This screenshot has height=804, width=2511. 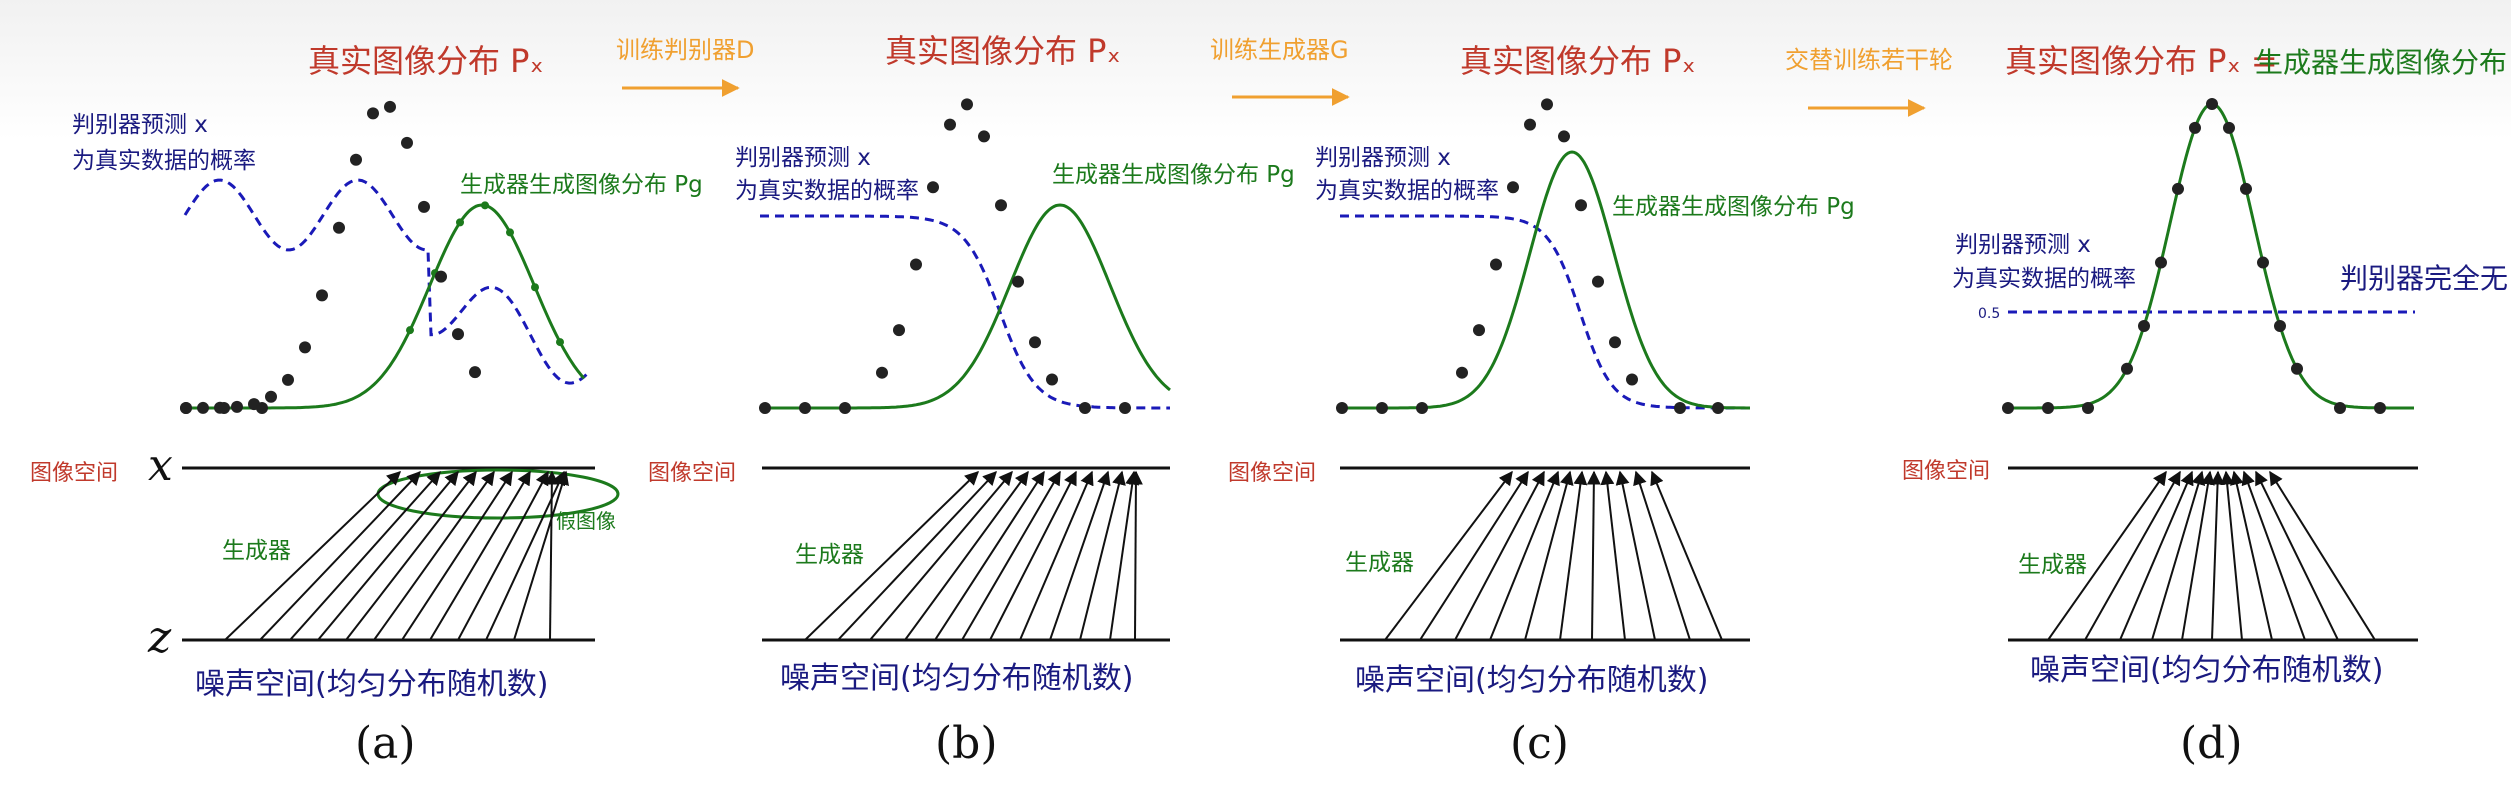 I want to click on panel-d-title: 真实图像分布 Pₓ =, so click(x=2141, y=61).